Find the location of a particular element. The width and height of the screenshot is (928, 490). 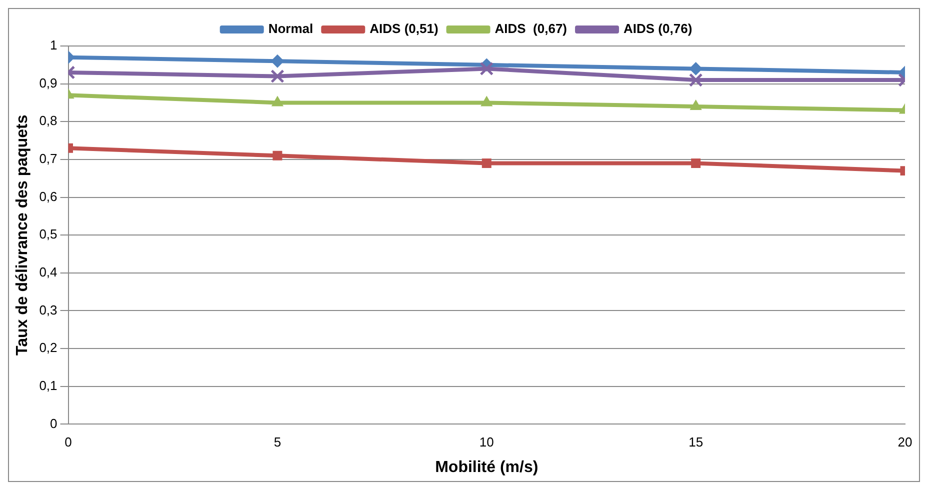

y-tick-label: 1 is located at coordinates (54, 45).